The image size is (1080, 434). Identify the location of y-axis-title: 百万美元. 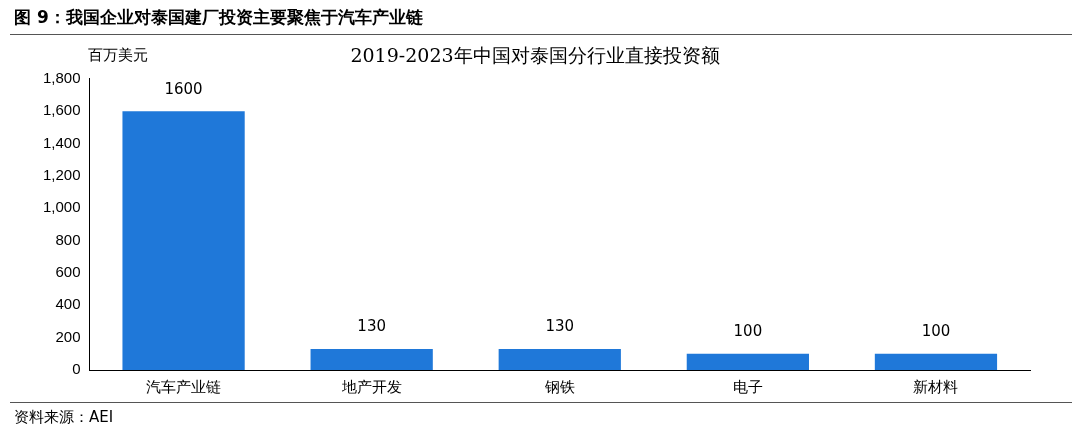
(118, 55).